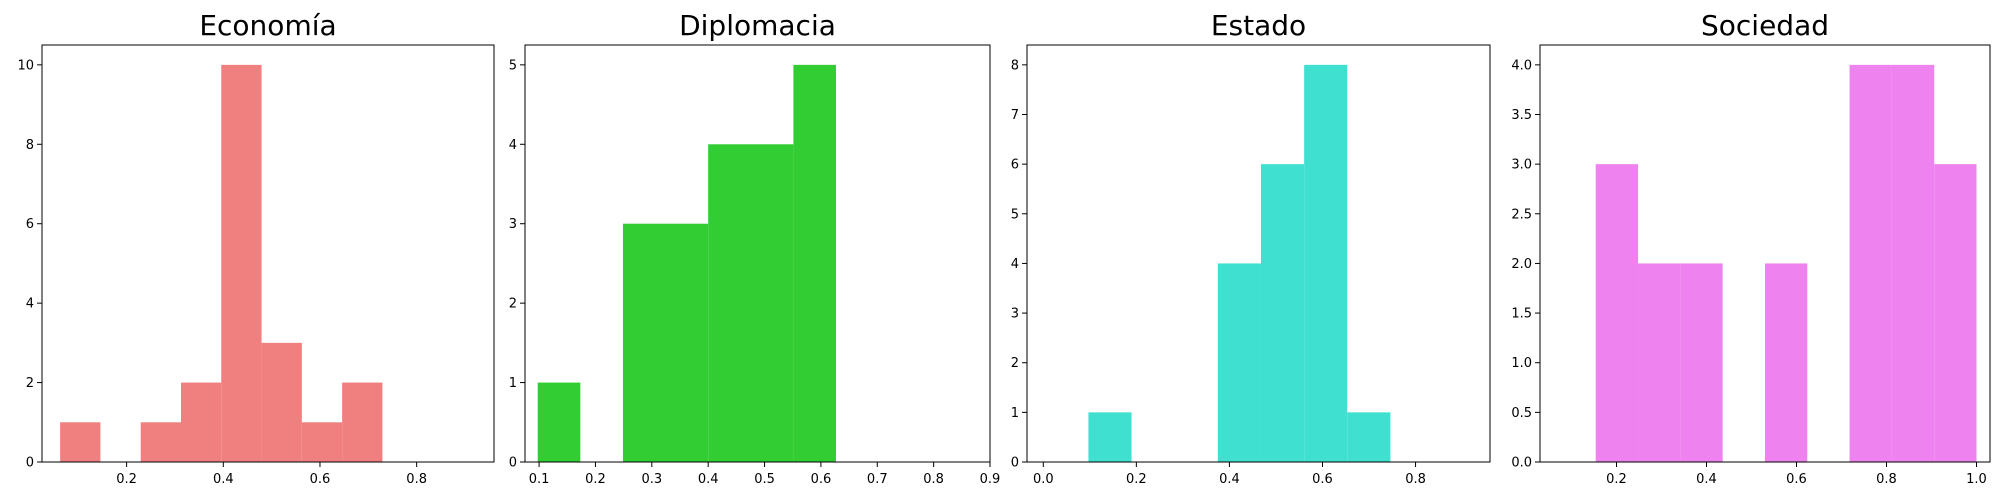 The width and height of the screenshot is (2000, 500). Describe the element at coordinates (1521, 314) in the screenshot. I see `y-tick-label: 1.5` at that location.